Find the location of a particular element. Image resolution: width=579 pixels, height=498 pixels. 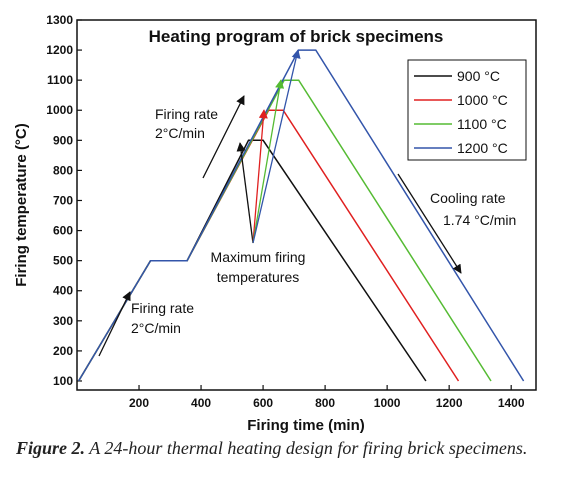

legend-label-1200: 1200 °C is located at coordinates (482, 148).